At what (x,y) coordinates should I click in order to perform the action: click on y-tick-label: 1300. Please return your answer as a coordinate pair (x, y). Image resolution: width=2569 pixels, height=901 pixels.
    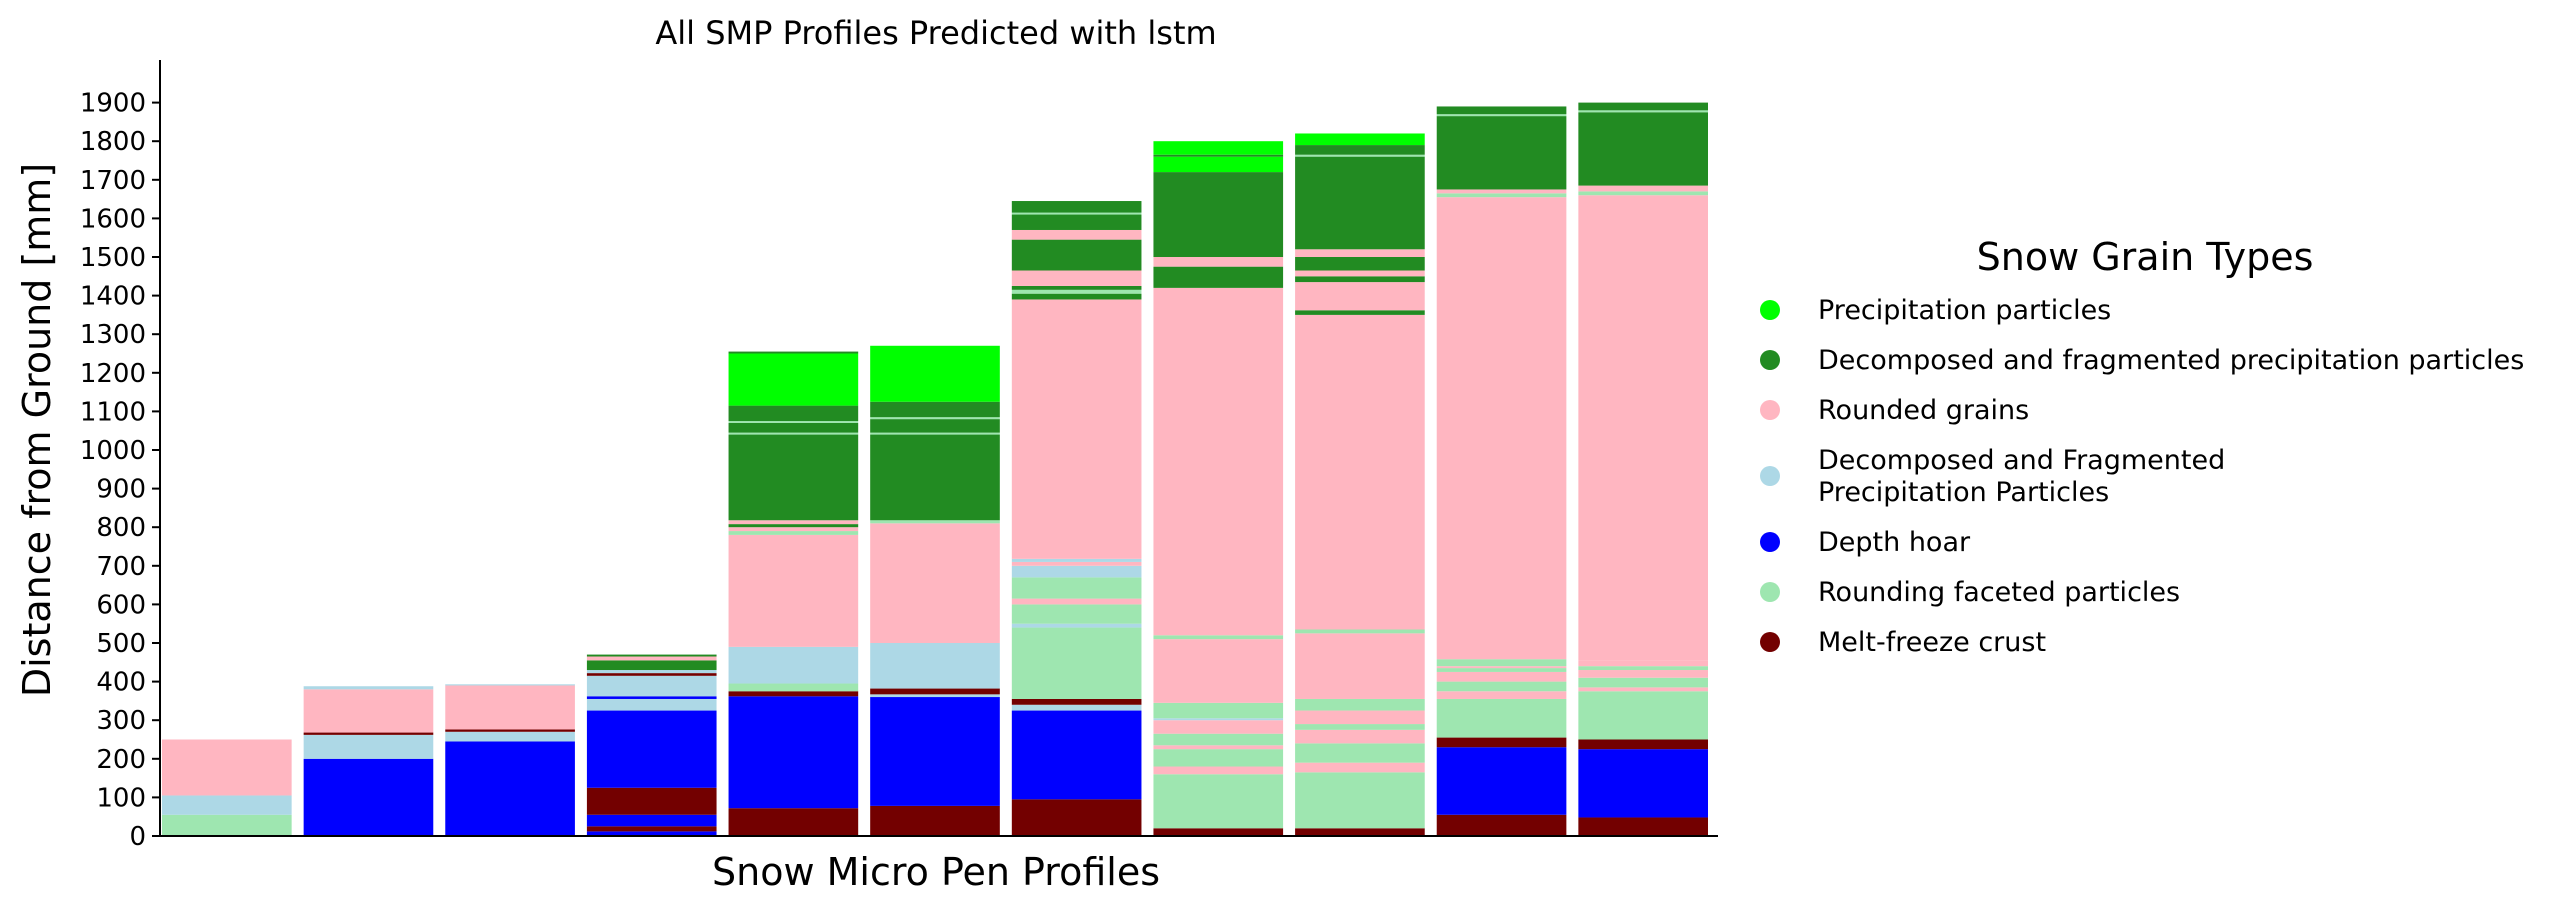
    Looking at the image, I should click on (113, 335).